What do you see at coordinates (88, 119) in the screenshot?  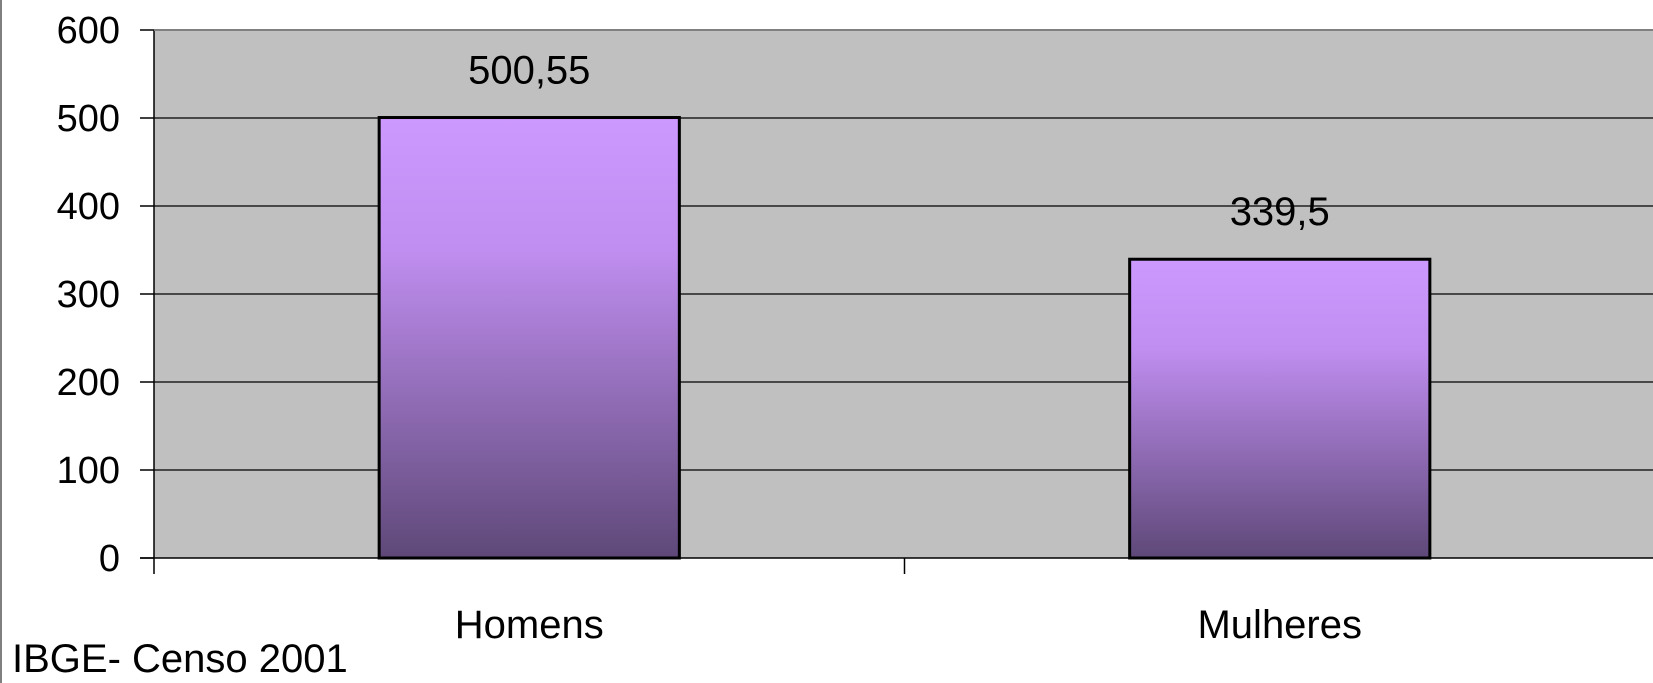 I see `y-tick-label: 500` at bounding box center [88, 119].